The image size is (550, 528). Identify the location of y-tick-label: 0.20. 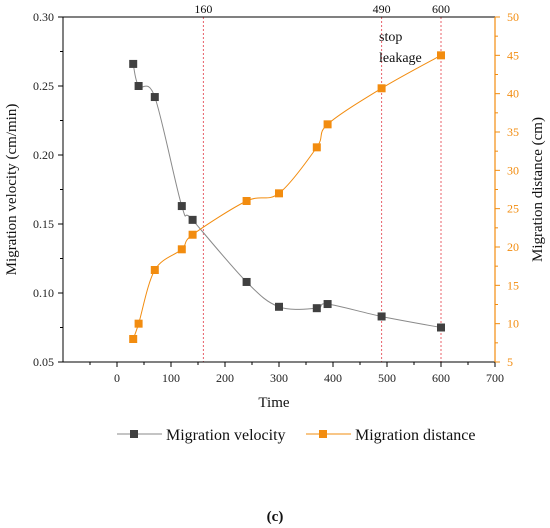
(43, 155).